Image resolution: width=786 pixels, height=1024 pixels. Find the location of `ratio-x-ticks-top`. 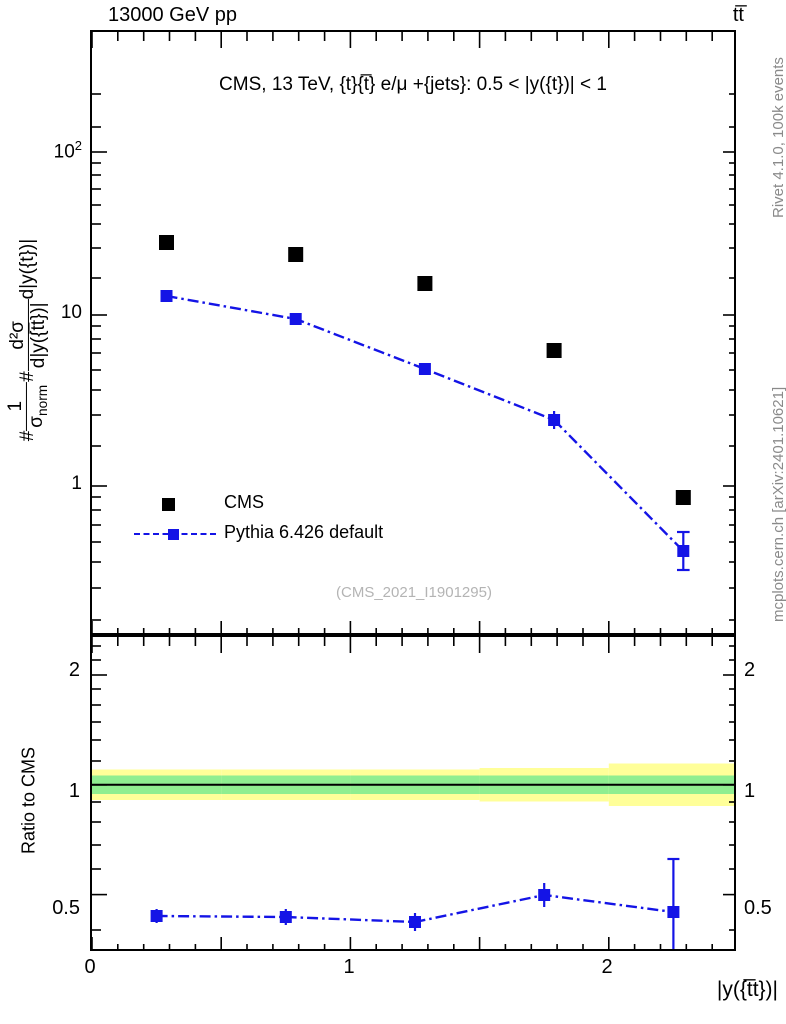

ratio-x-ticks-top is located at coordinates (403, 645).